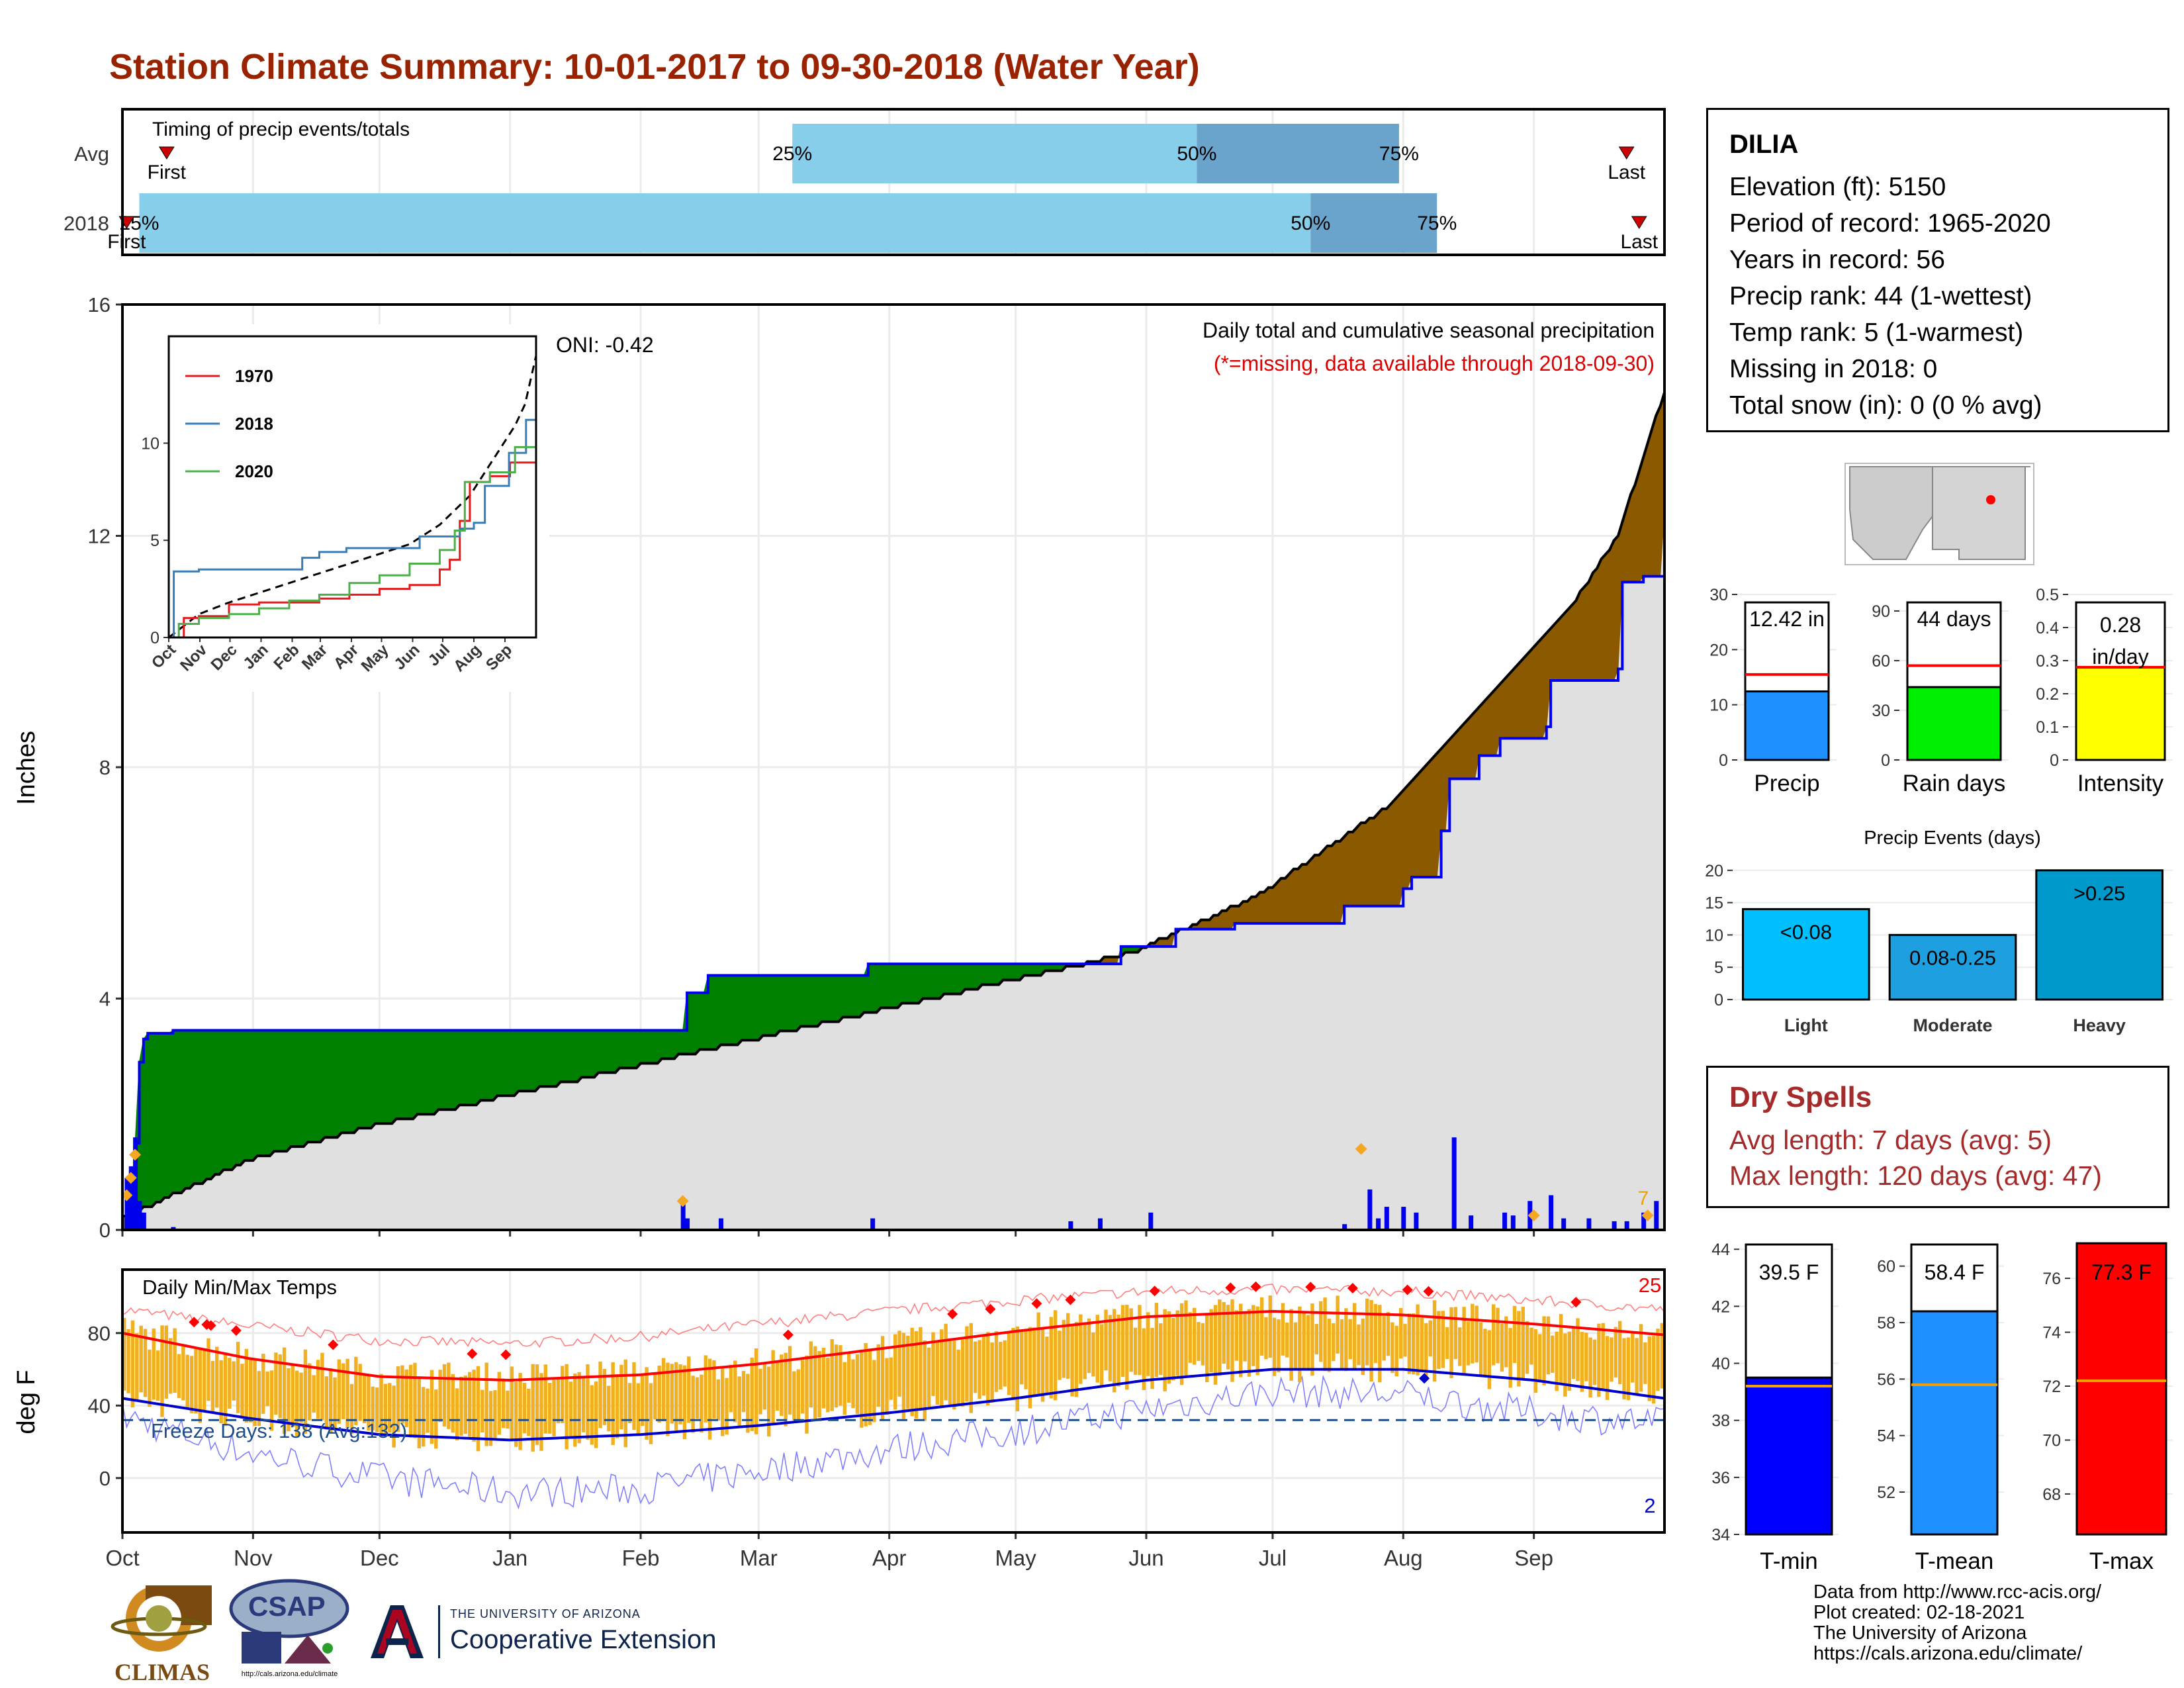 The image size is (2184, 1688). Describe the element at coordinates (1650, 1285) in the screenshot. I see `temp-hot-count: 25` at that location.